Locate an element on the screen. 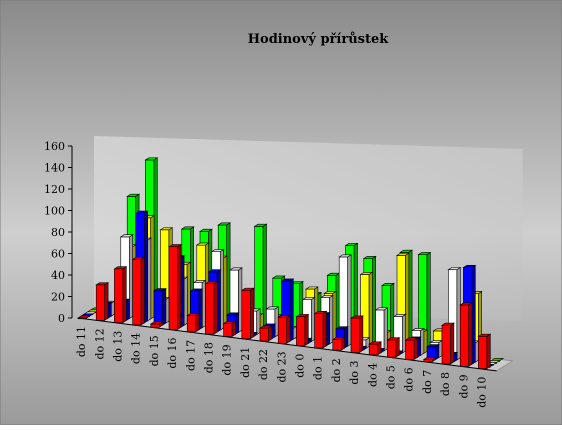  x-tick-label: do 19 is located at coordinates (227, 359).